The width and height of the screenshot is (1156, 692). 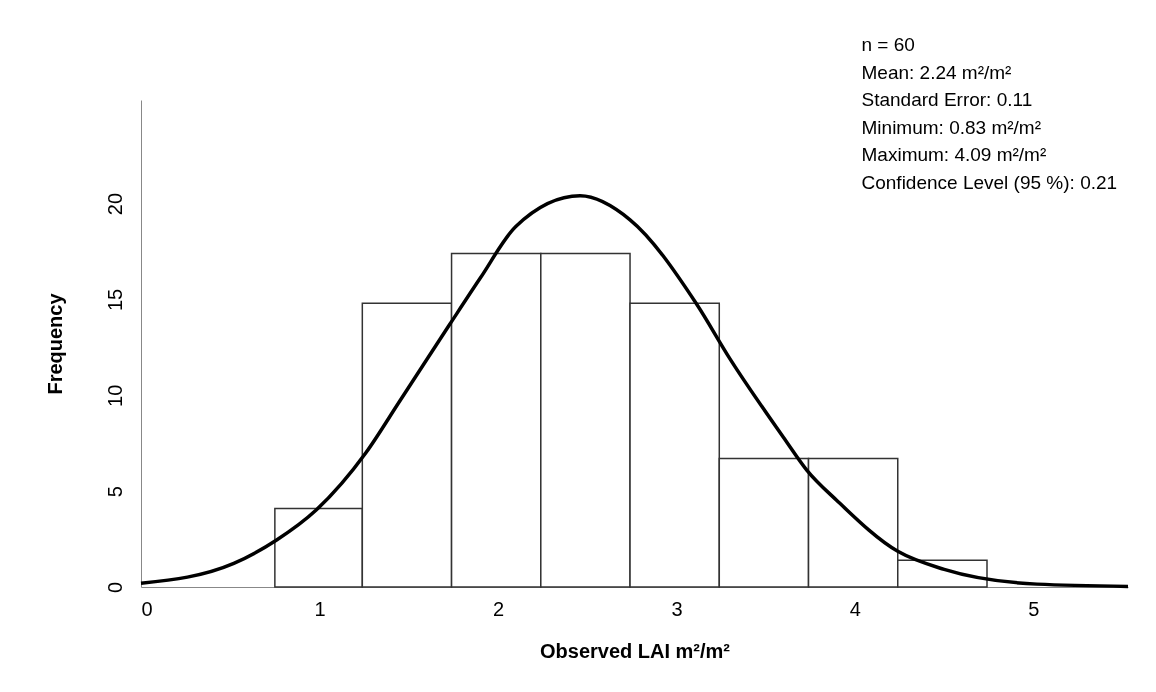 I want to click on x-tick-label: 5, so click(x=1034, y=608).